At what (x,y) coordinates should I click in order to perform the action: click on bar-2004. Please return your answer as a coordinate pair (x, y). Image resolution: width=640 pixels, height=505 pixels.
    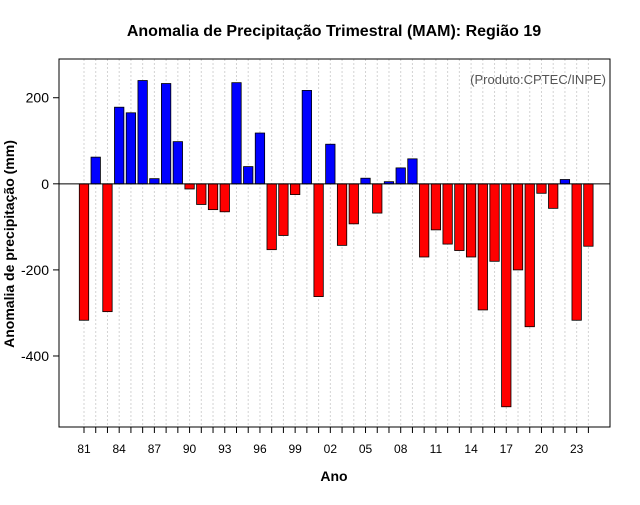
    Looking at the image, I should click on (353, 204).